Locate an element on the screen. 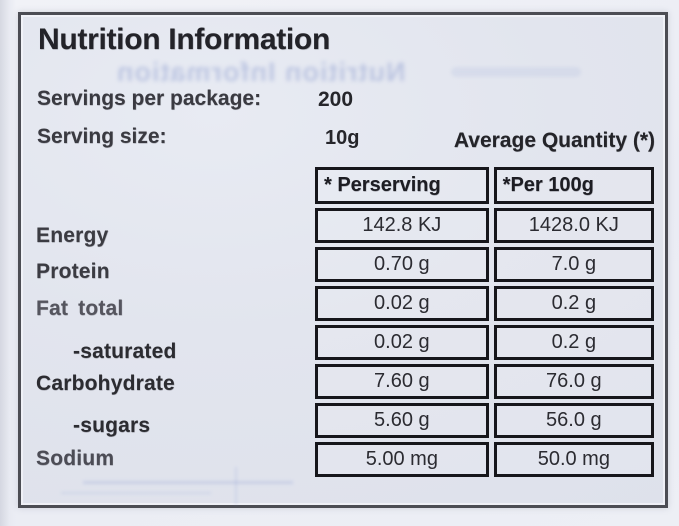  table-row-protein: 0.70 g 7.0 g is located at coordinates (484, 264).